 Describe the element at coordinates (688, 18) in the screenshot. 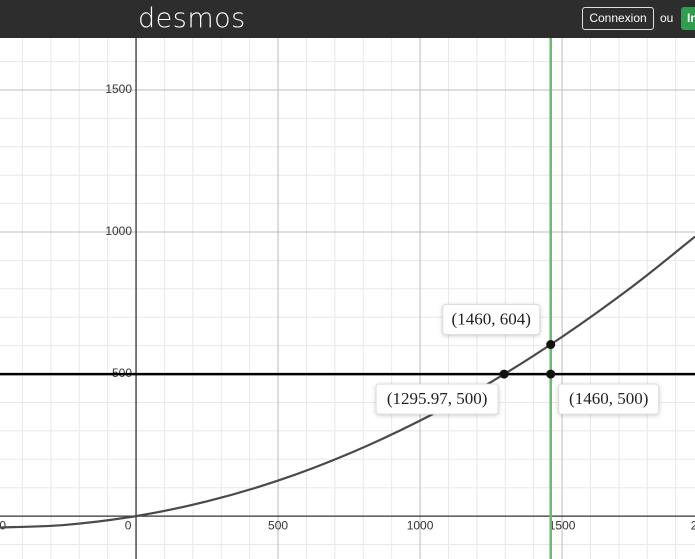

I see `signup-button: In` at that location.